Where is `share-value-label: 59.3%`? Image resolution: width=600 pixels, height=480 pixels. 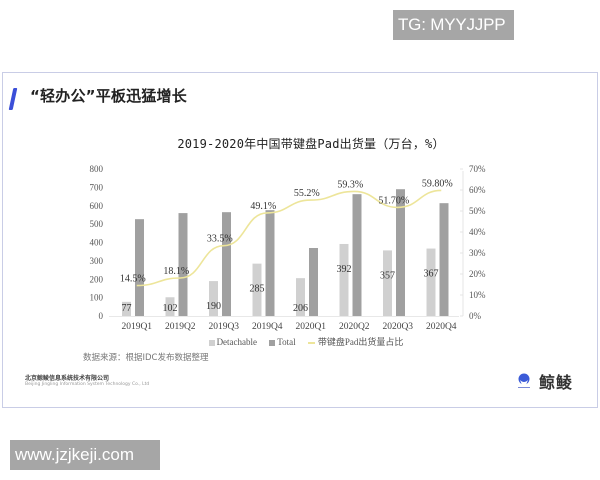 share-value-label: 59.3% is located at coordinates (350, 184).